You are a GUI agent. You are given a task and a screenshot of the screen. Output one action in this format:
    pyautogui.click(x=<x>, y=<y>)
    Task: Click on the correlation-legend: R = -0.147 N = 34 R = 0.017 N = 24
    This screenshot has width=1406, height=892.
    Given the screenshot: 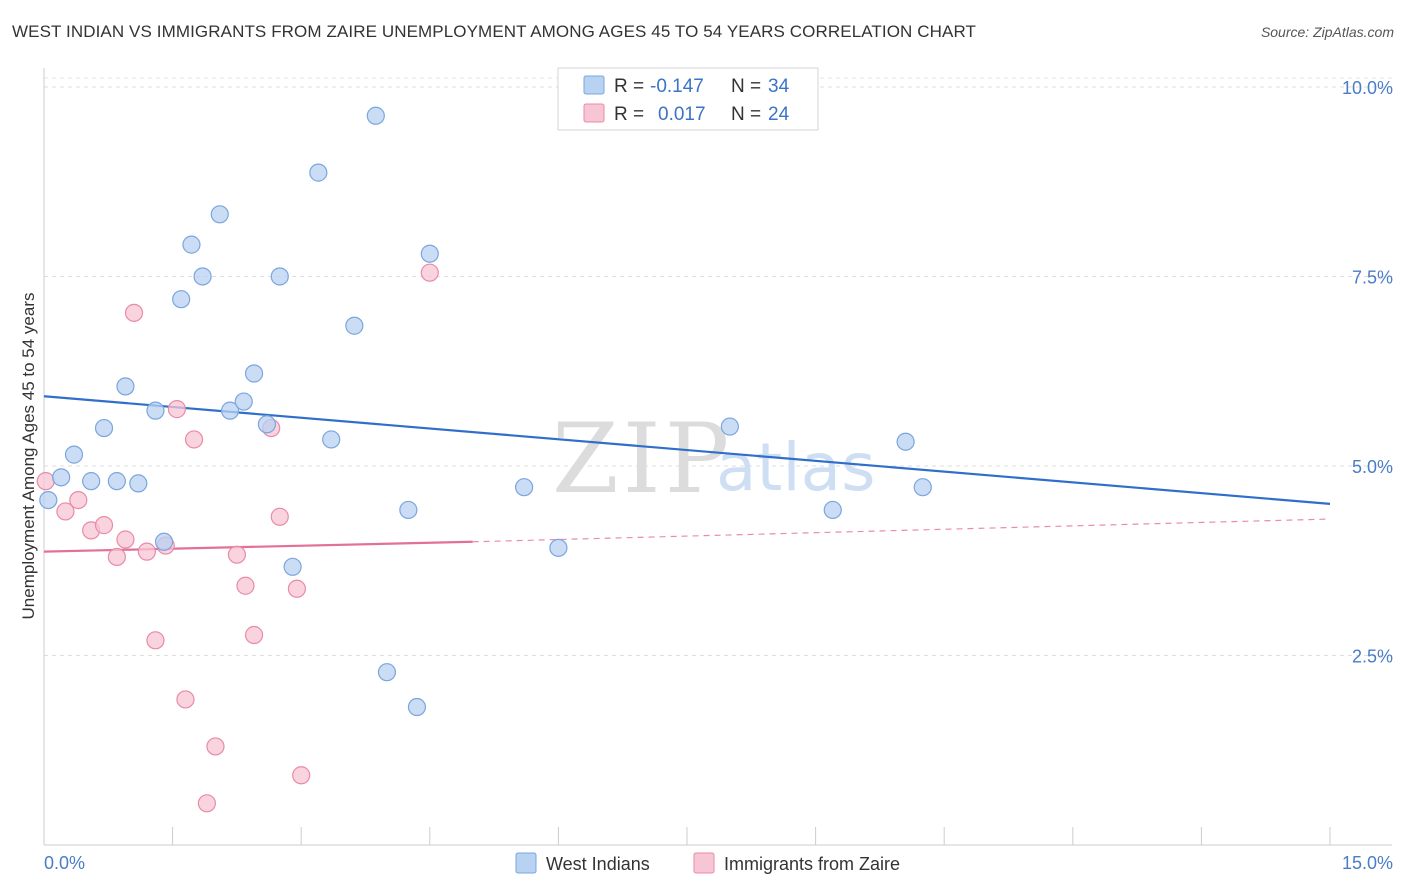 What is the action you would take?
    pyautogui.click(x=688, y=99)
    